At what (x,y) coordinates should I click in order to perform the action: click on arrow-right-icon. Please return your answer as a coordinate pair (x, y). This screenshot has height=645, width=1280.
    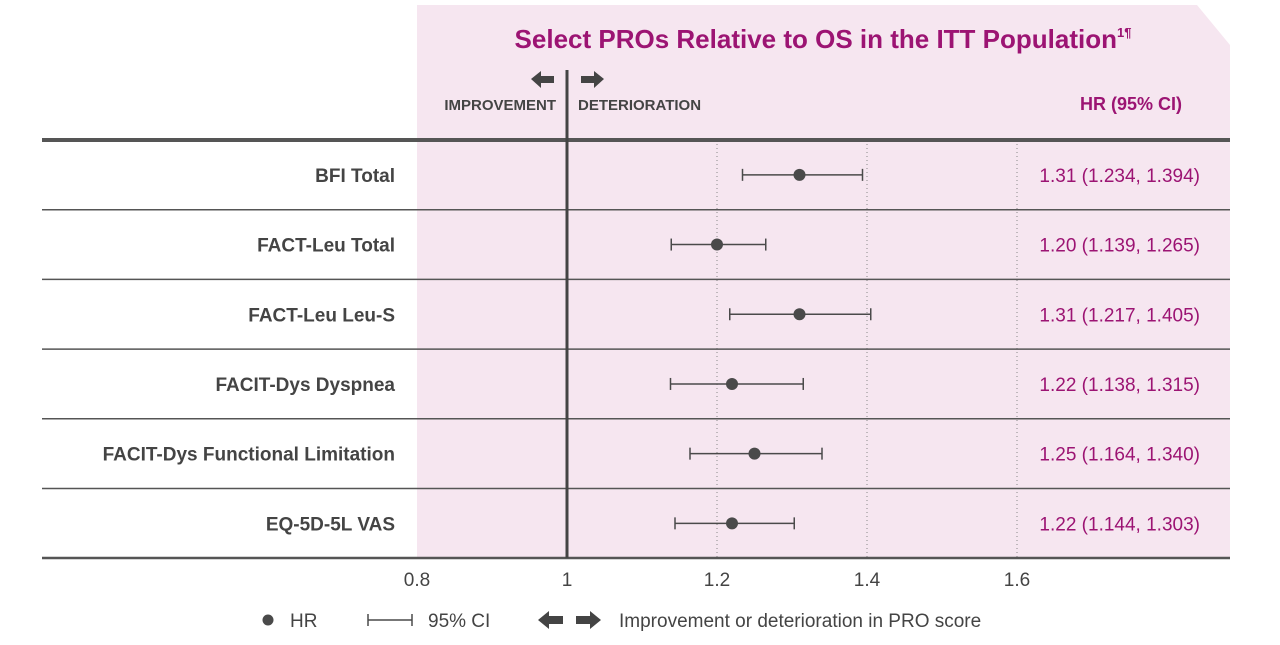
    Looking at the image, I should click on (592, 79).